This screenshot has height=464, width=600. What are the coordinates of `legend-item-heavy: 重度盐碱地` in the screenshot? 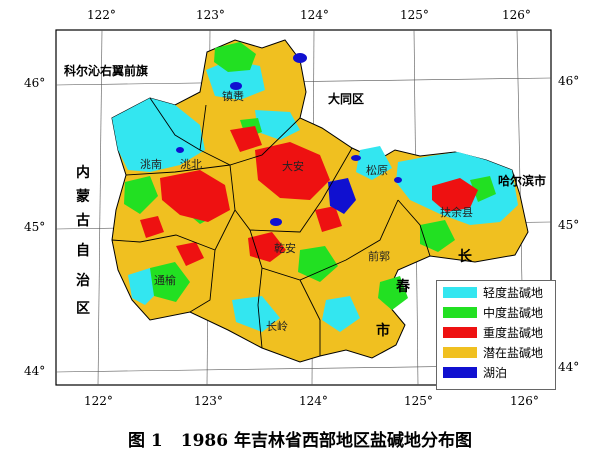 It's located at (493, 332).